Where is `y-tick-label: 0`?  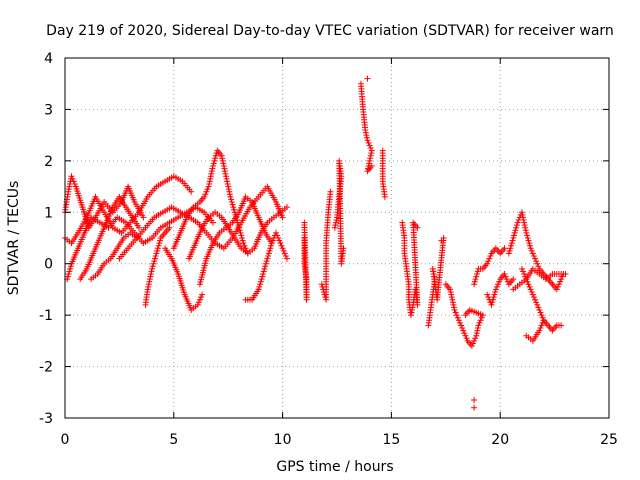
y-tick-label: 0 is located at coordinates (48, 265).